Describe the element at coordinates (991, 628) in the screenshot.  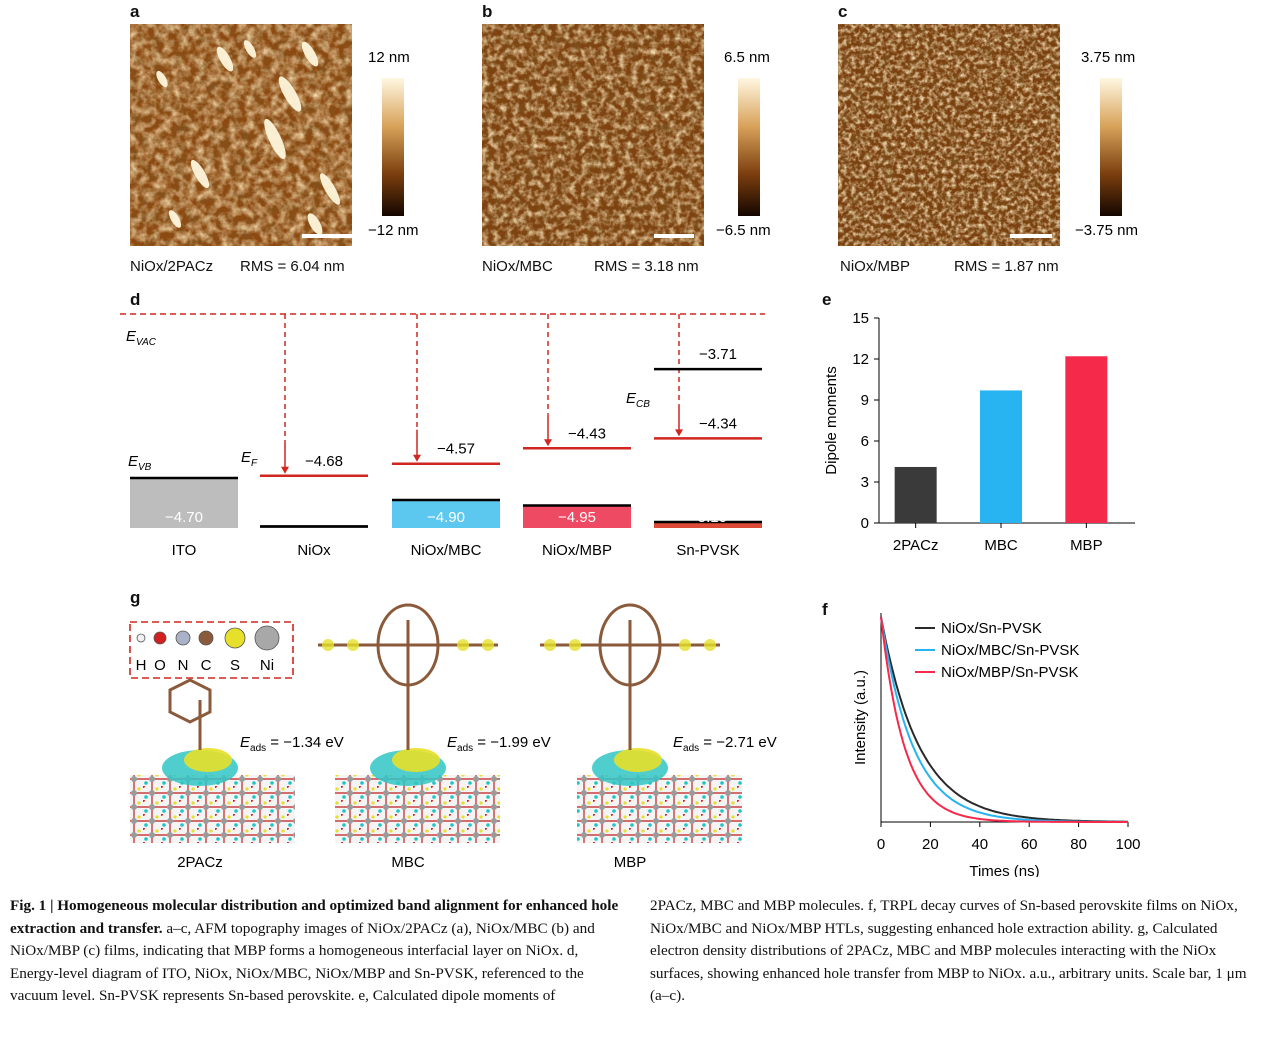
I see `f-legend-label-0: NiOx/Sn-PVSK` at that location.